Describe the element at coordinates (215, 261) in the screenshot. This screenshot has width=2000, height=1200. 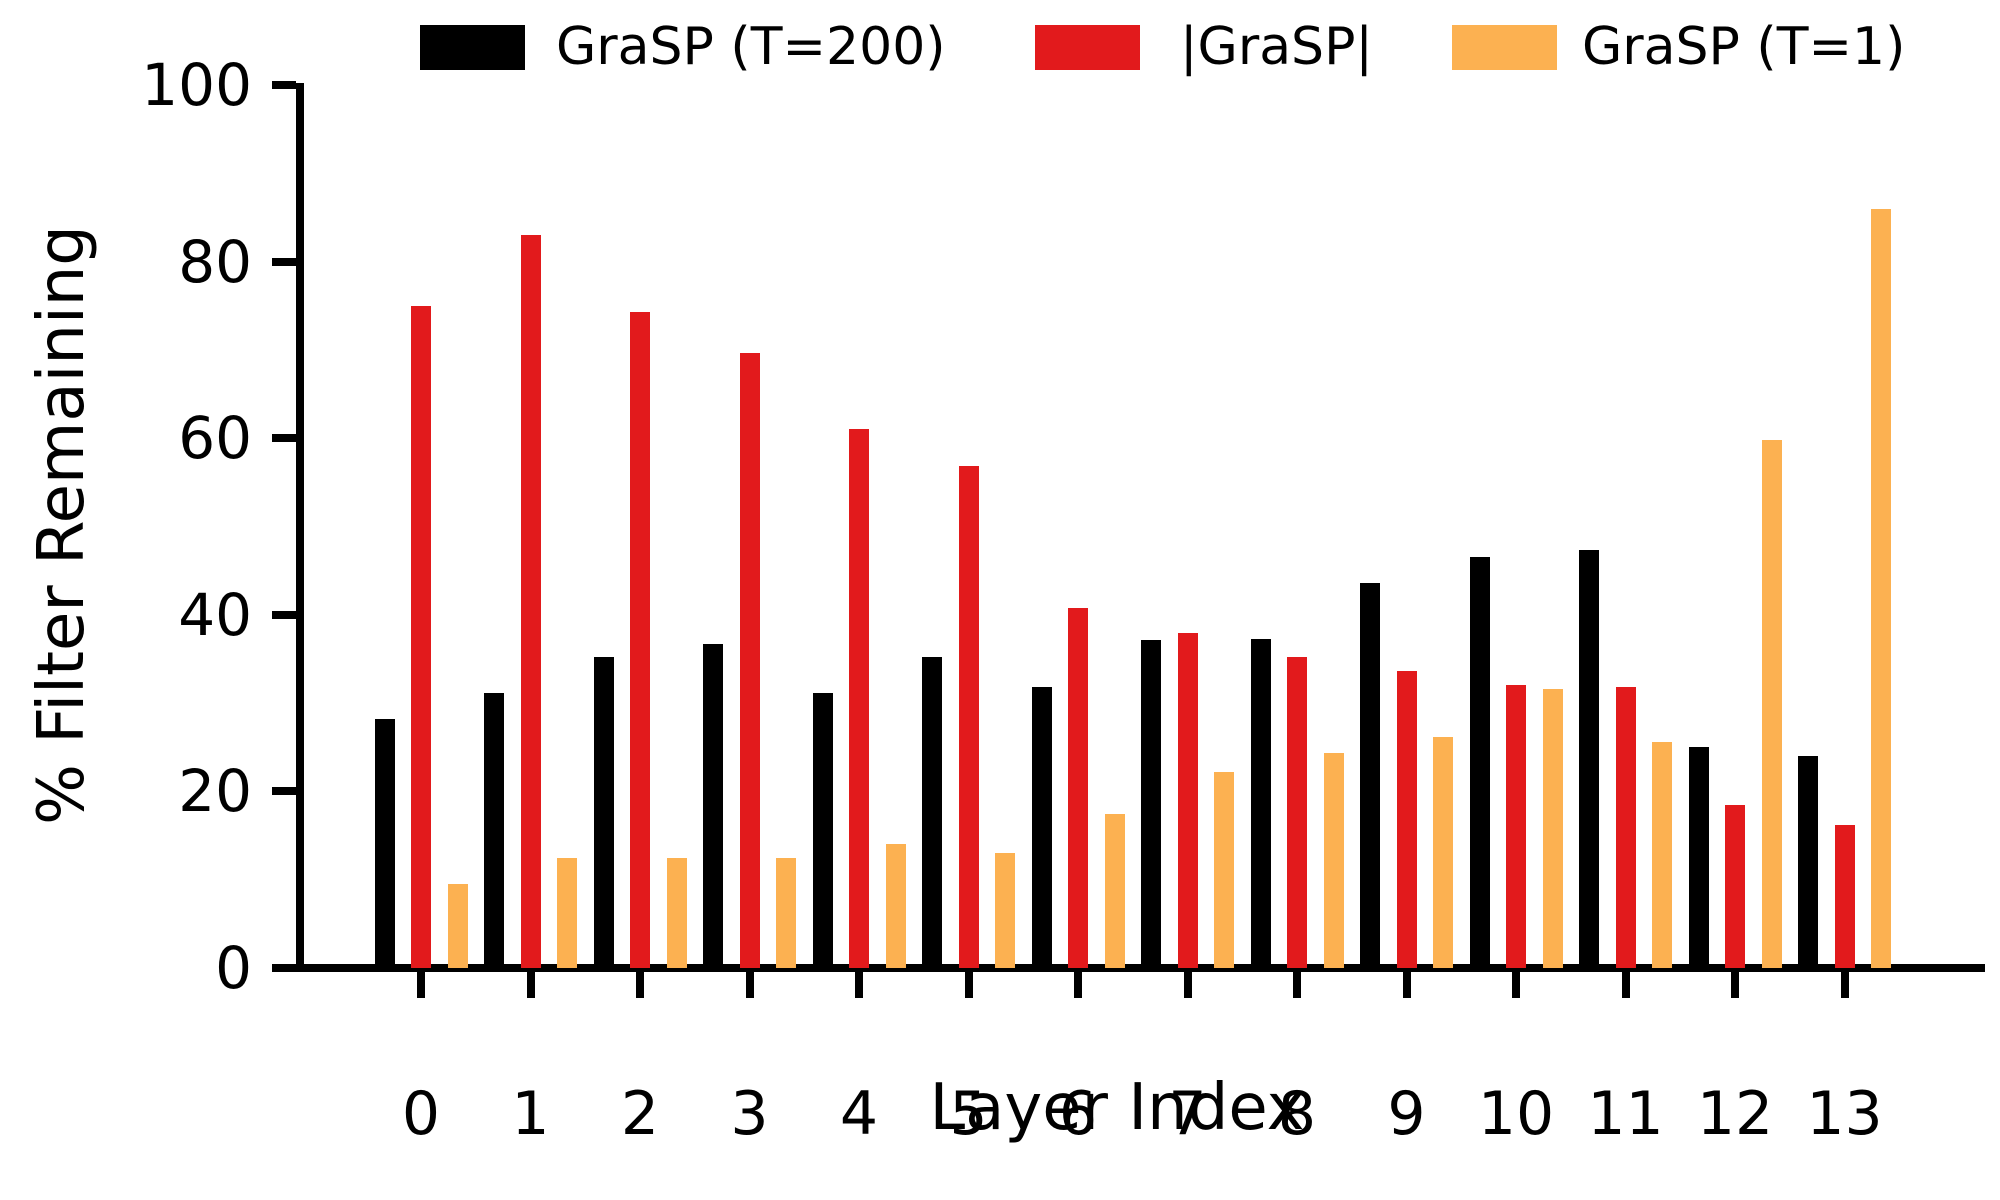
I see `y-tick-label: 80` at that location.